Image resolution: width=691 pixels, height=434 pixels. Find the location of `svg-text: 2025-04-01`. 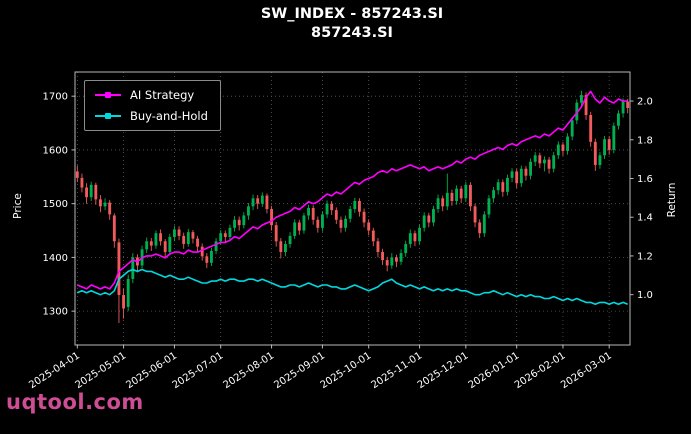

svg-text: 2025-04-01 is located at coordinates (54, 370).